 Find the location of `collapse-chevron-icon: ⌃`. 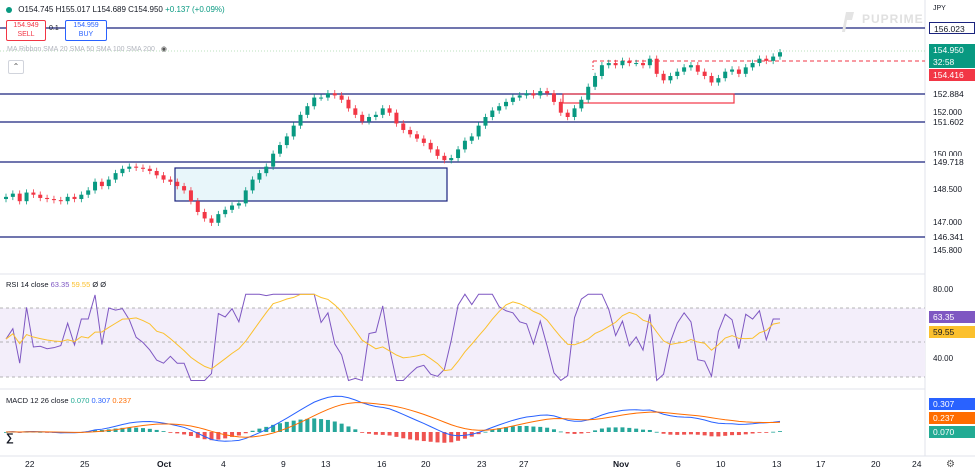

collapse-chevron-icon: ⌃ is located at coordinates (16, 67).